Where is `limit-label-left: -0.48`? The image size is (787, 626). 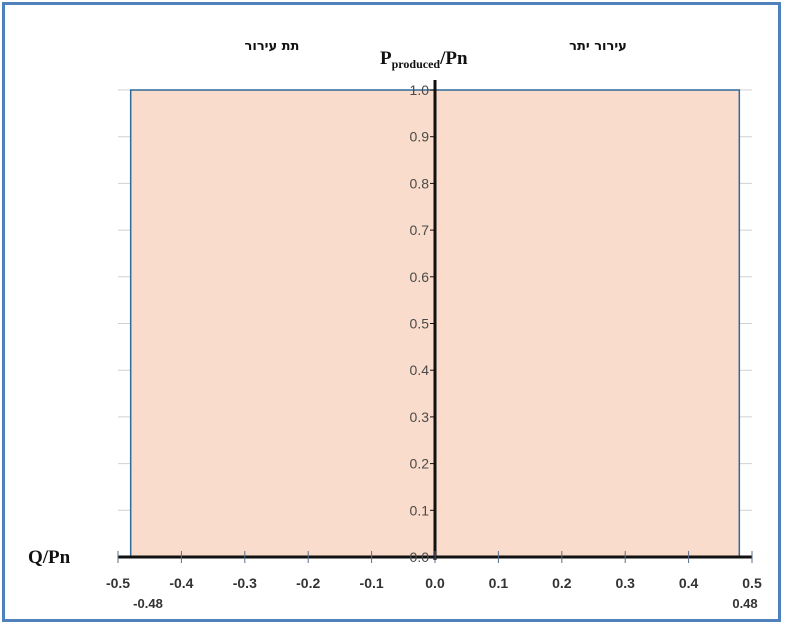 limit-label-left: -0.48 is located at coordinates (148, 603).